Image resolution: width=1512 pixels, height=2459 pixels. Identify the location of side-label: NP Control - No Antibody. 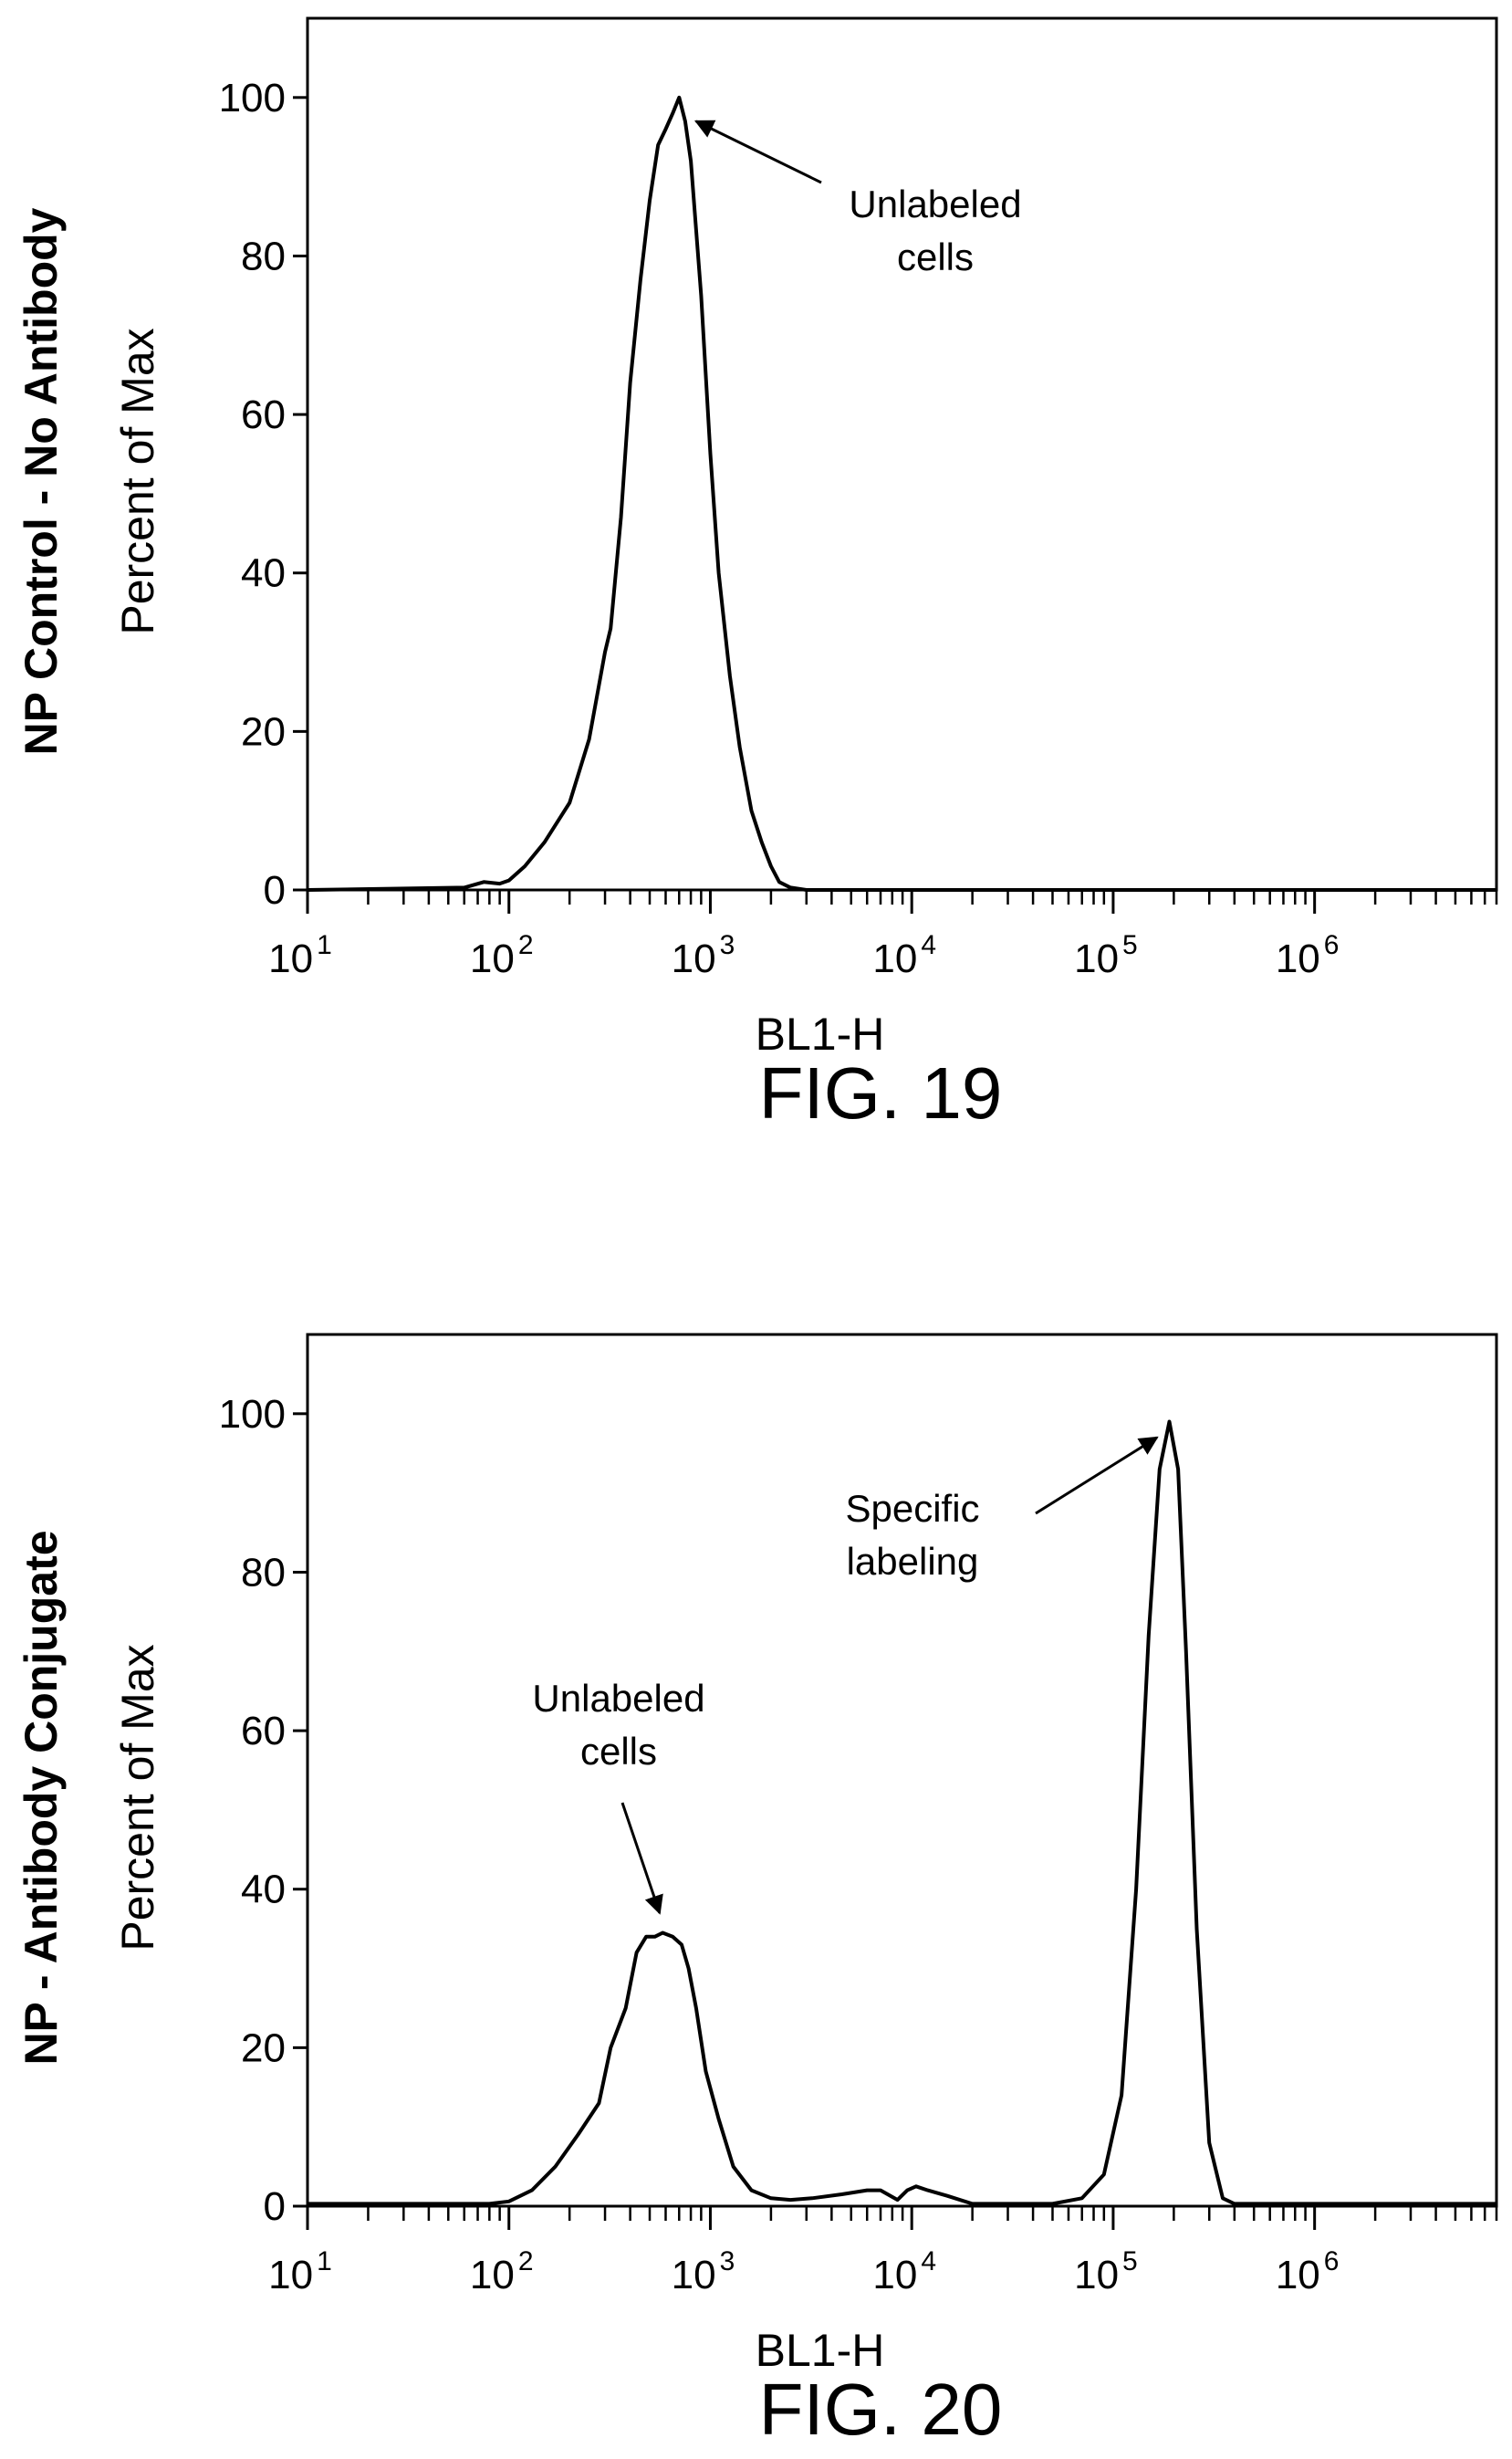
(41, 481).